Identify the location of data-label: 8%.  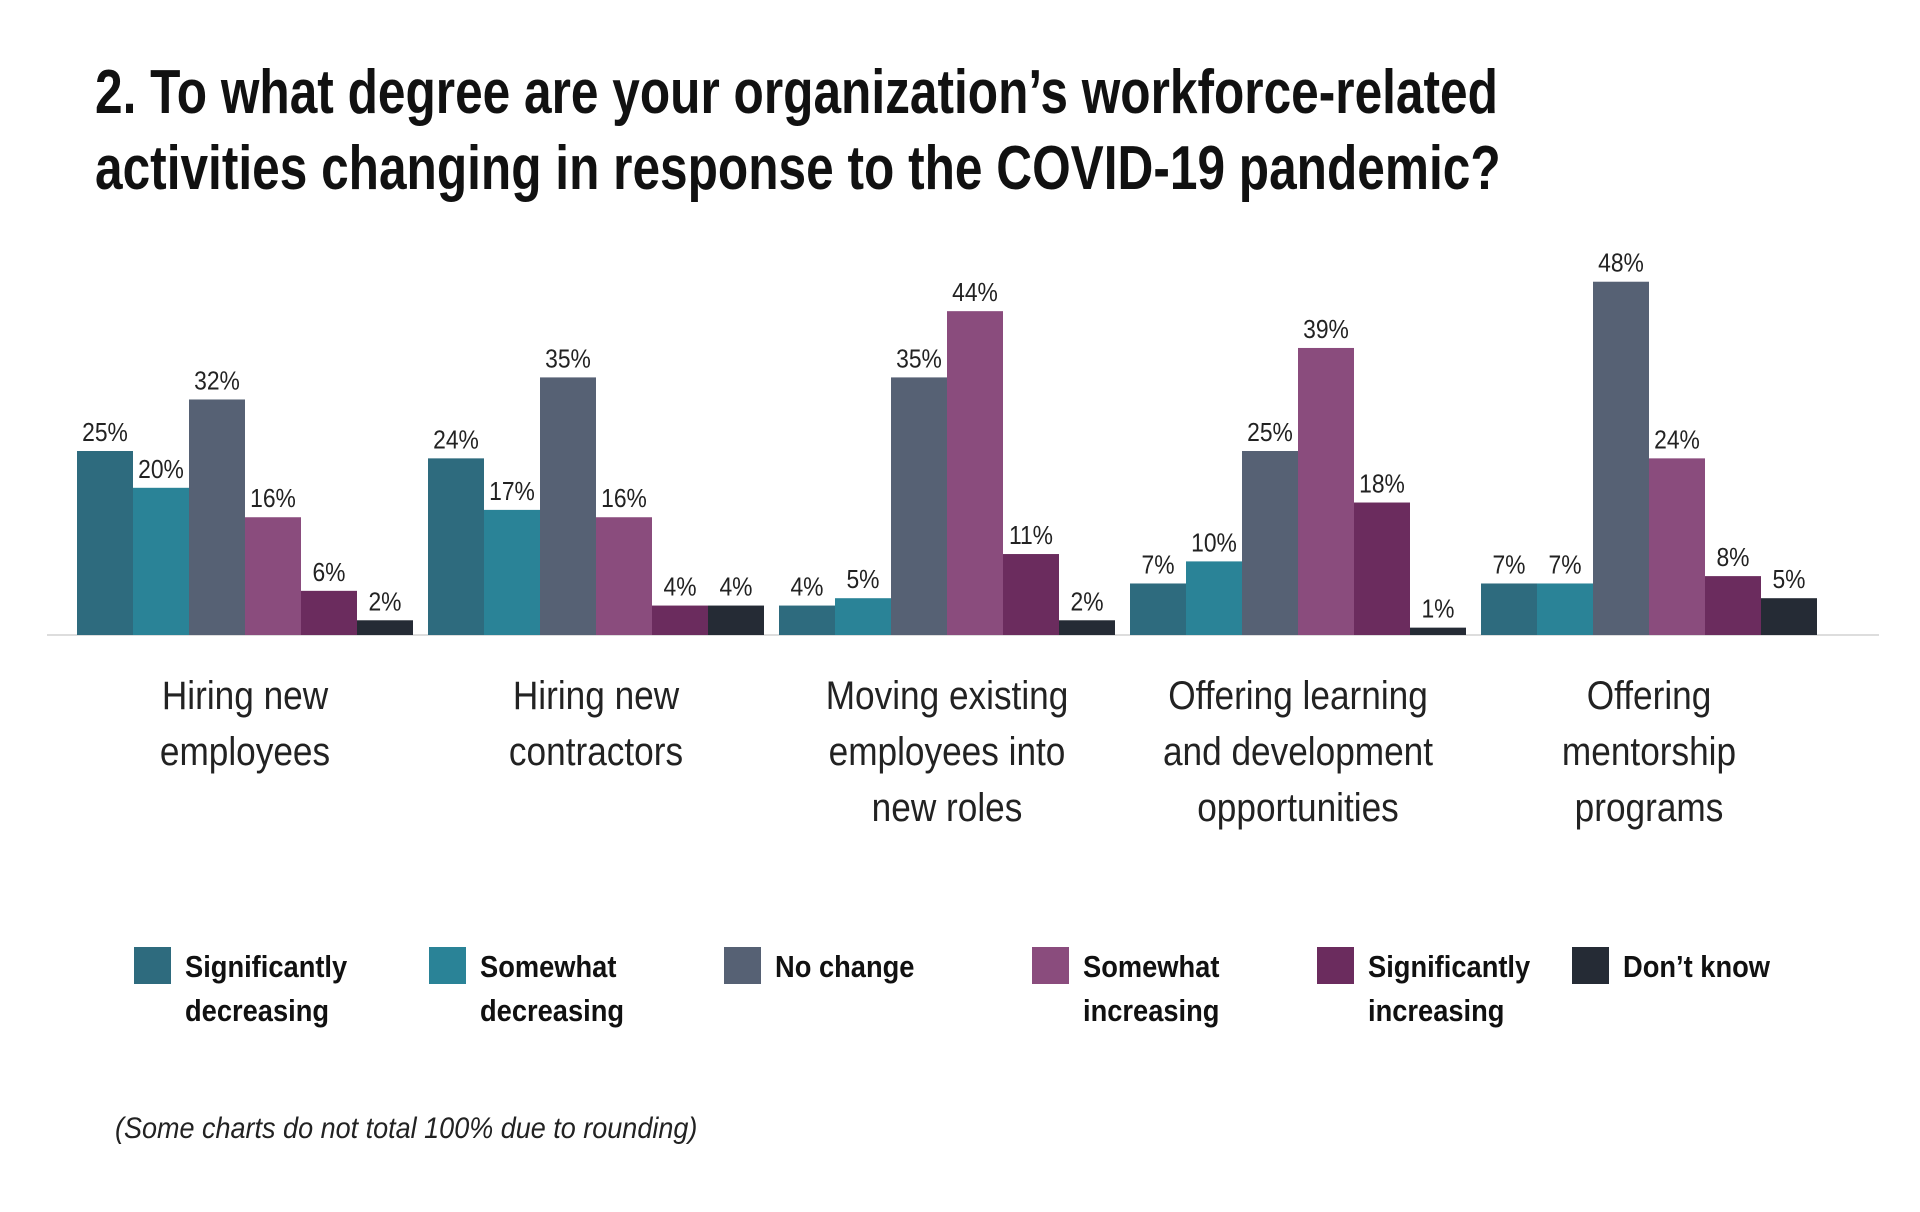
(1732, 558).